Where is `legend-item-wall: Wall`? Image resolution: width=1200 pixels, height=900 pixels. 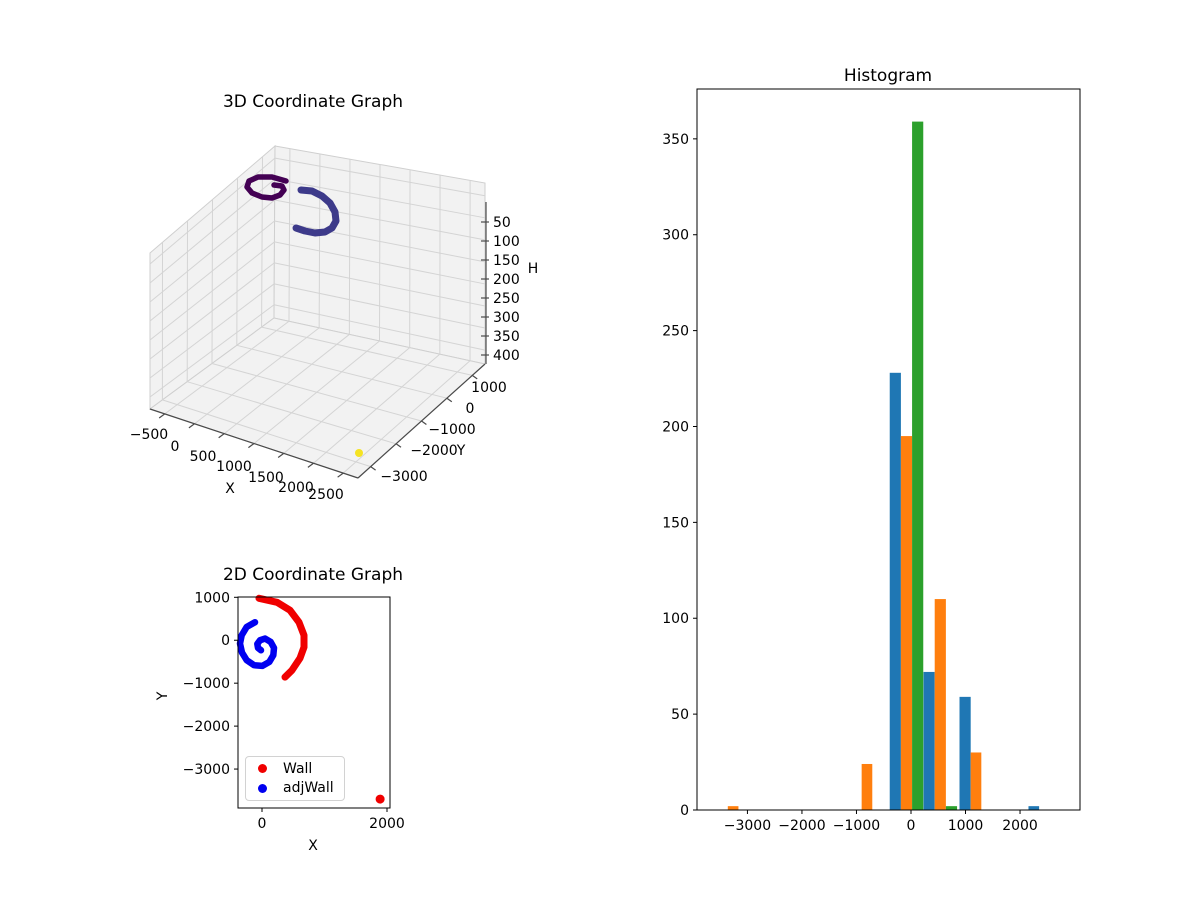 legend-item-wall: Wall is located at coordinates (295, 769).